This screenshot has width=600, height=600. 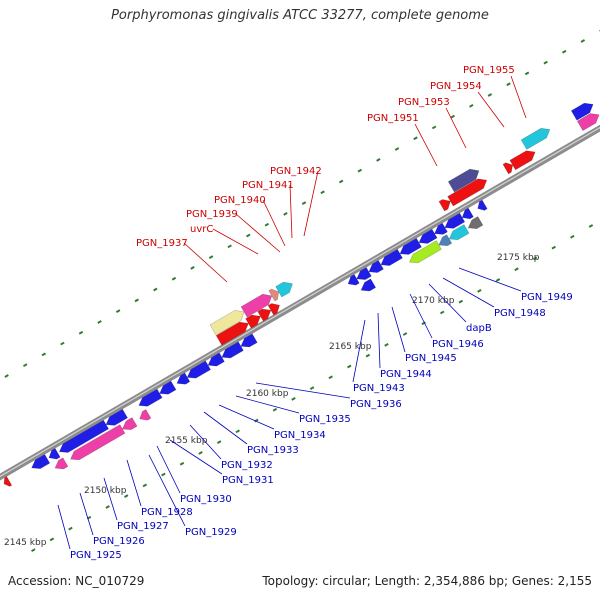 What do you see at coordinates (376, 404) in the screenshot?
I see `reverse-label-pgn-1936: PGN_1936` at bounding box center [376, 404].